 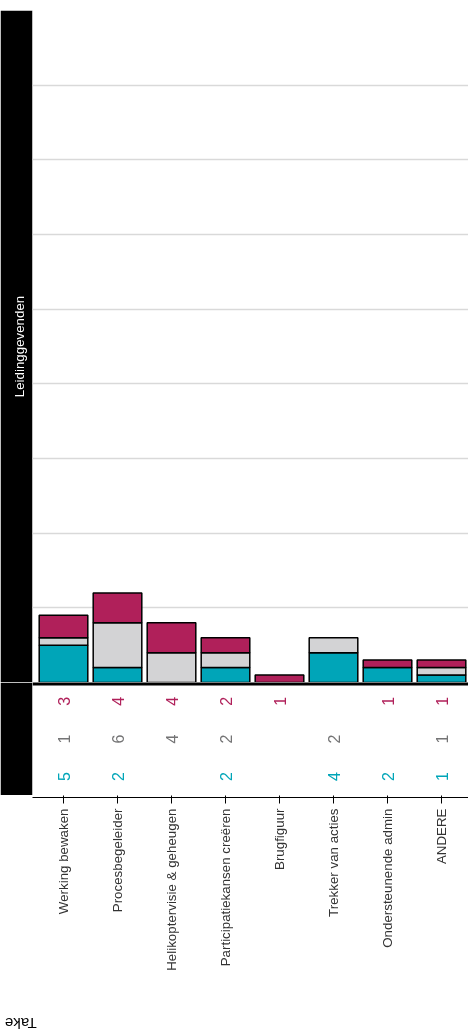 What do you see at coordinates (279, 838) in the screenshot?
I see `x-tick-label: Brugfiguur` at bounding box center [279, 838].